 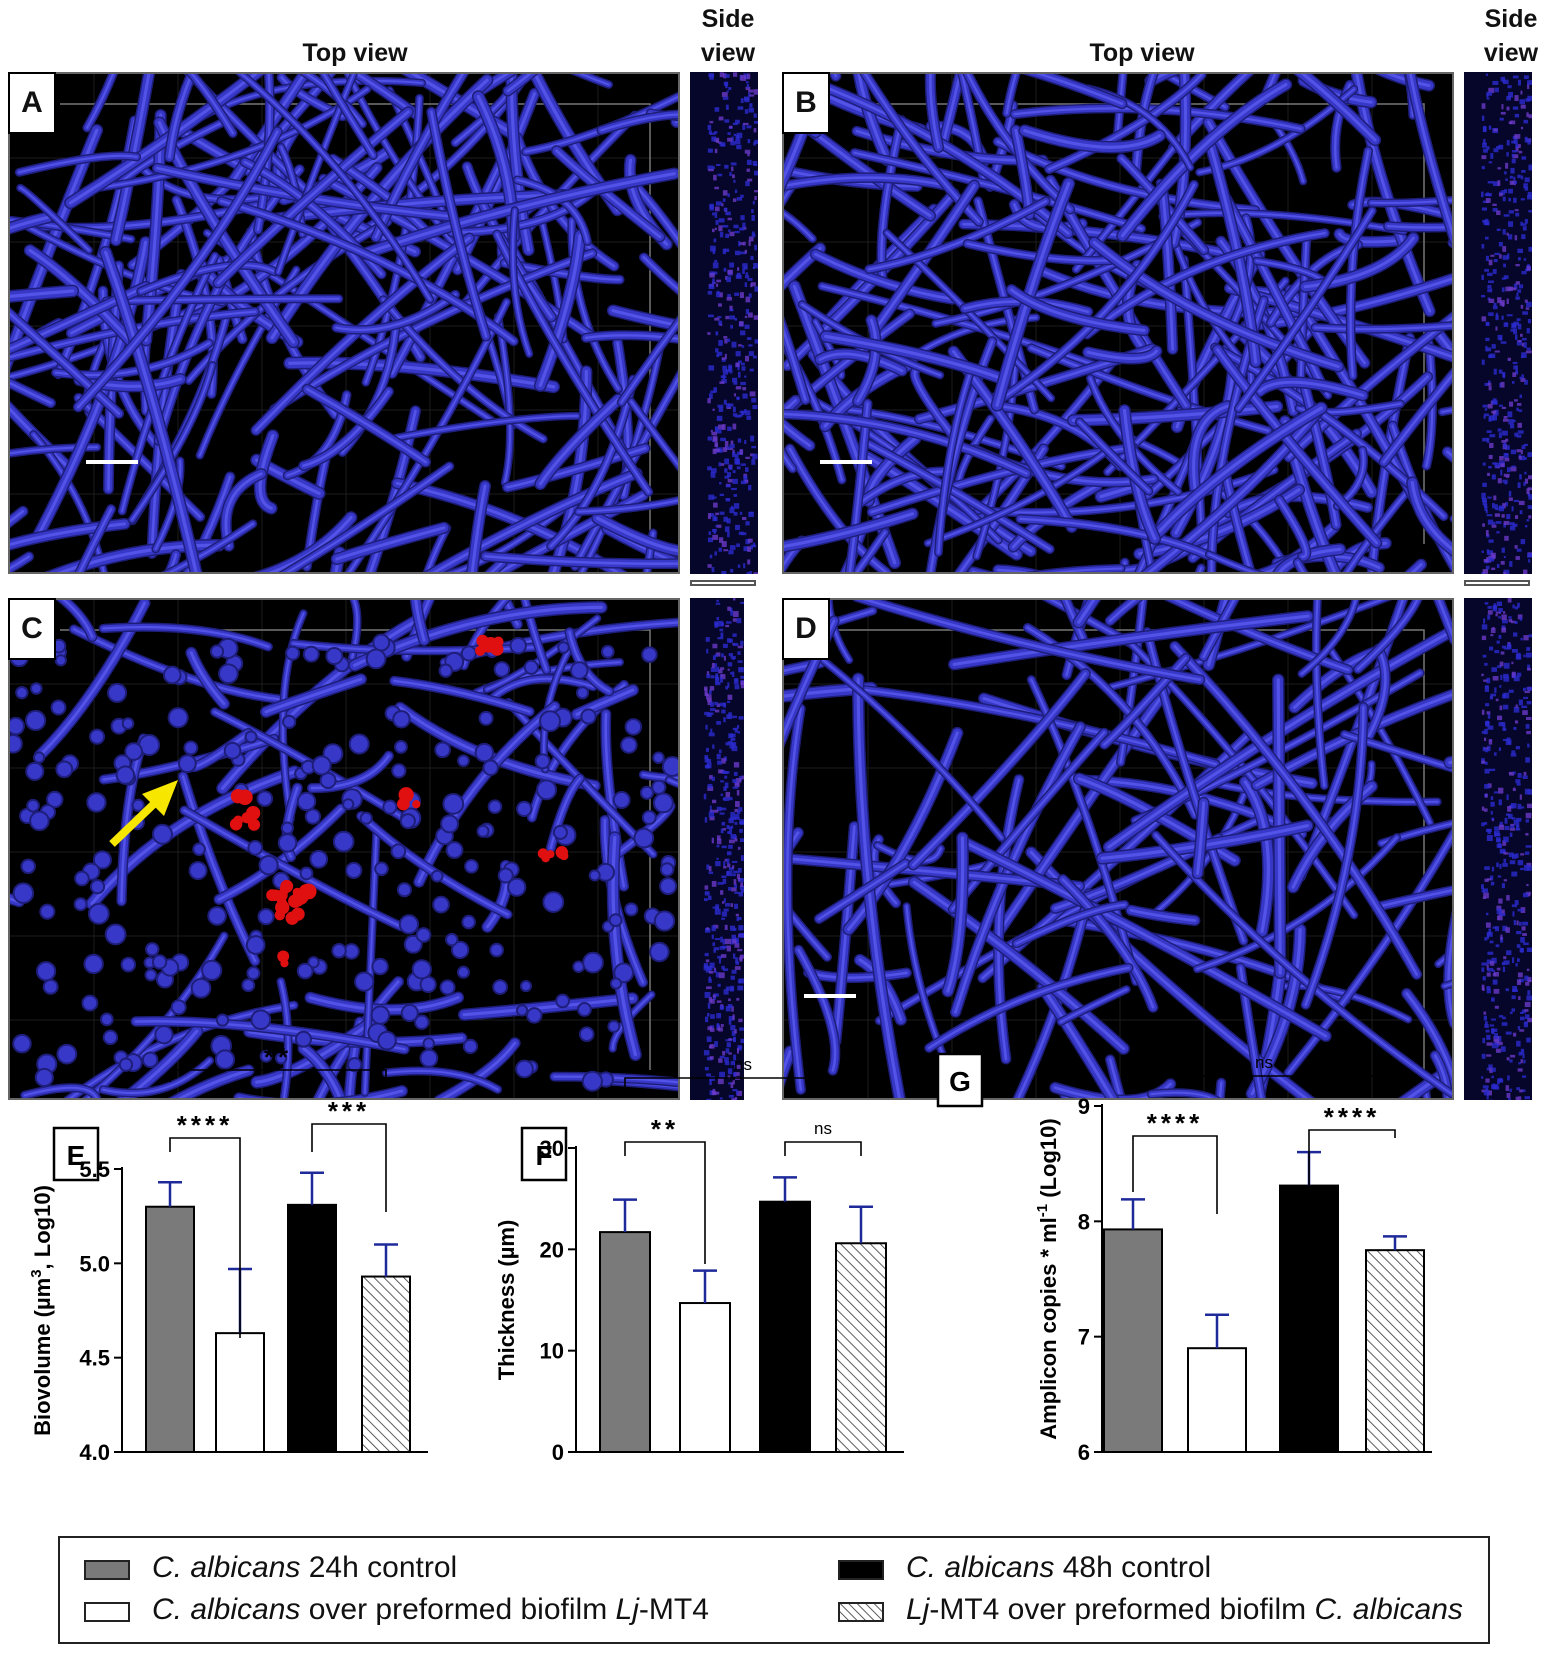 What do you see at coordinates (861, 1612) in the screenshot?
I see `legend-swatch-lj-over` at bounding box center [861, 1612].